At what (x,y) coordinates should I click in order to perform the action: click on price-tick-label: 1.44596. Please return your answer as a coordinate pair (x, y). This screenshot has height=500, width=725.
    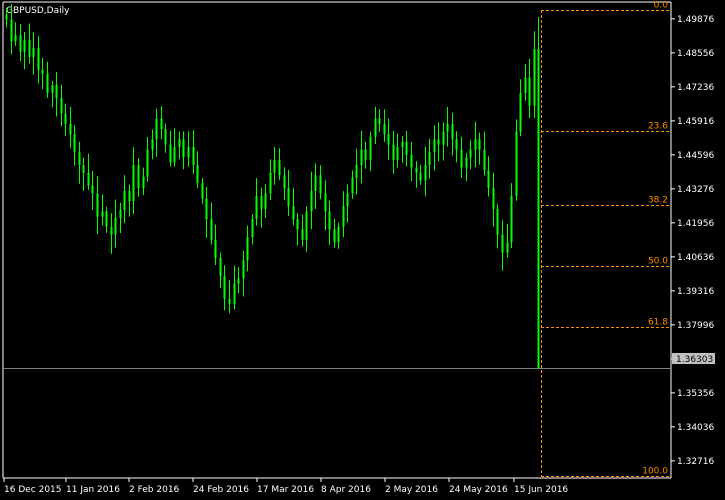
    Looking at the image, I should click on (695, 156).